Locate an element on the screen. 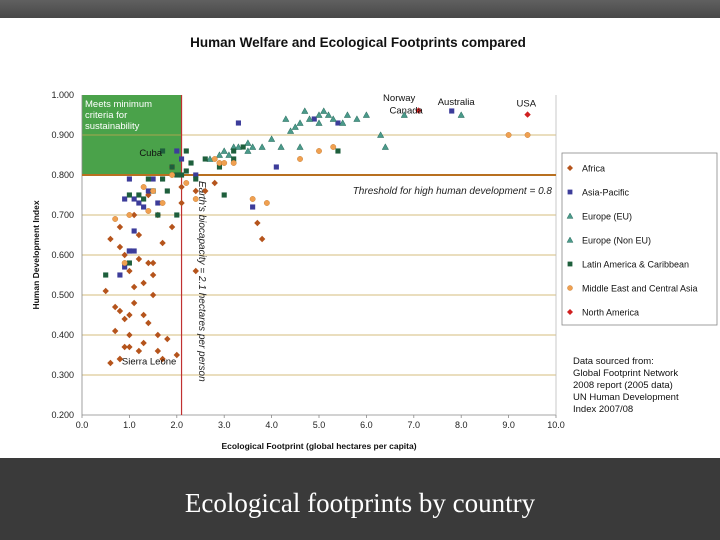 The width and height of the screenshot is (720, 540). x-tick-label: 2.0 is located at coordinates (177, 425).